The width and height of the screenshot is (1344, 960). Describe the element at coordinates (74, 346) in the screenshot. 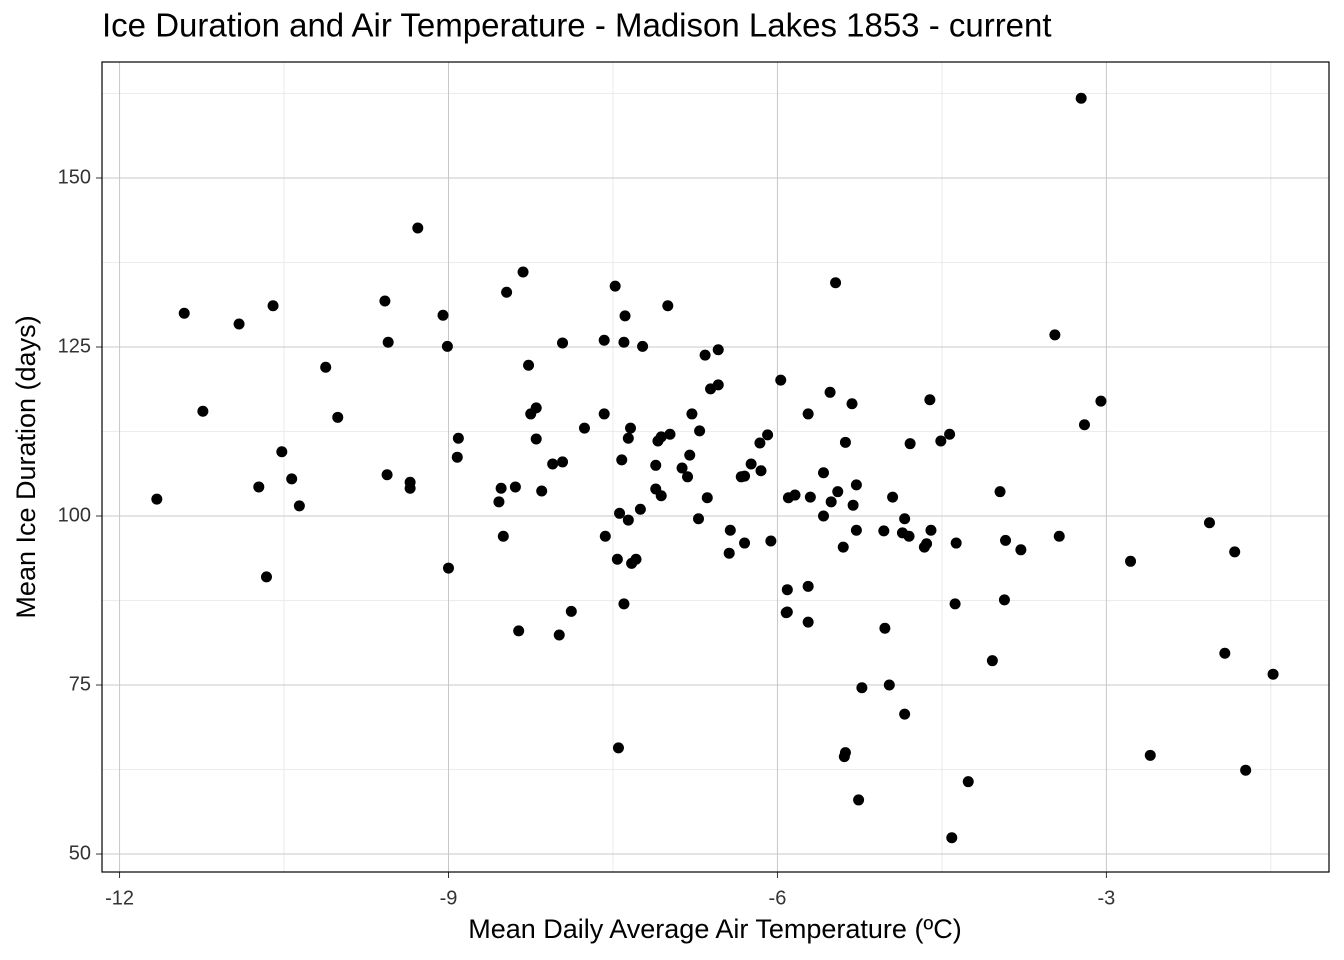

I see `y-tick-label: 125` at that location.